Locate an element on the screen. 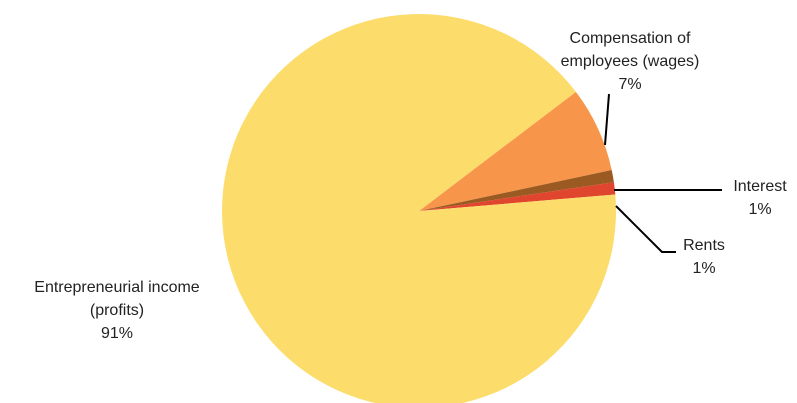  leader-line-rents is located at coordinates (645, 229).